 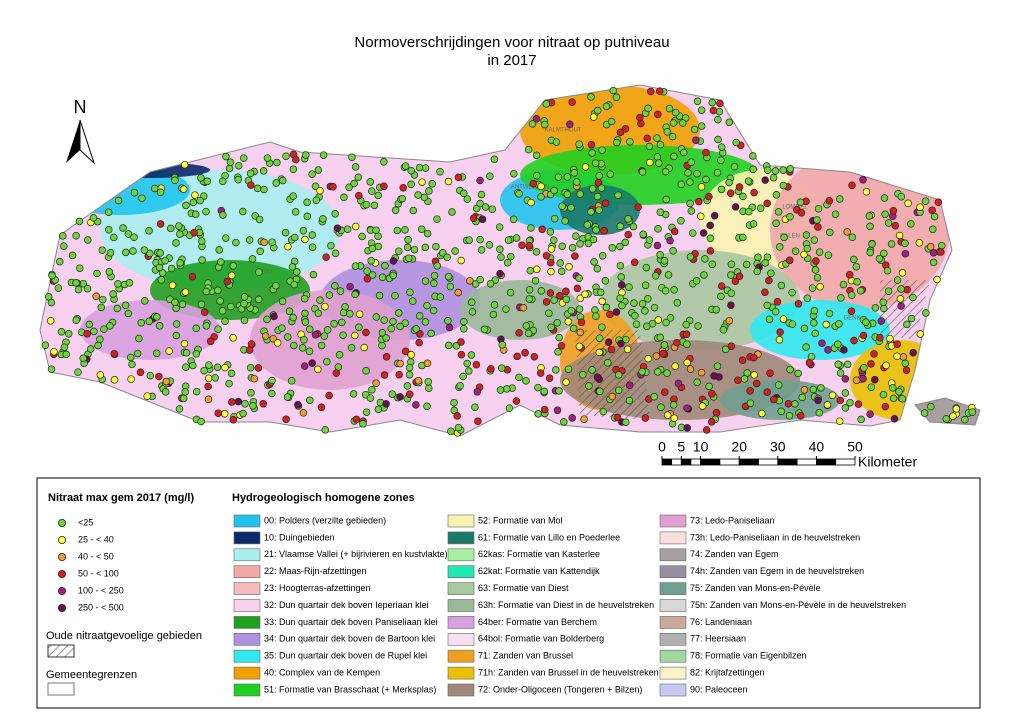 I want to click on scale-segment, so click(x=748, y=462).